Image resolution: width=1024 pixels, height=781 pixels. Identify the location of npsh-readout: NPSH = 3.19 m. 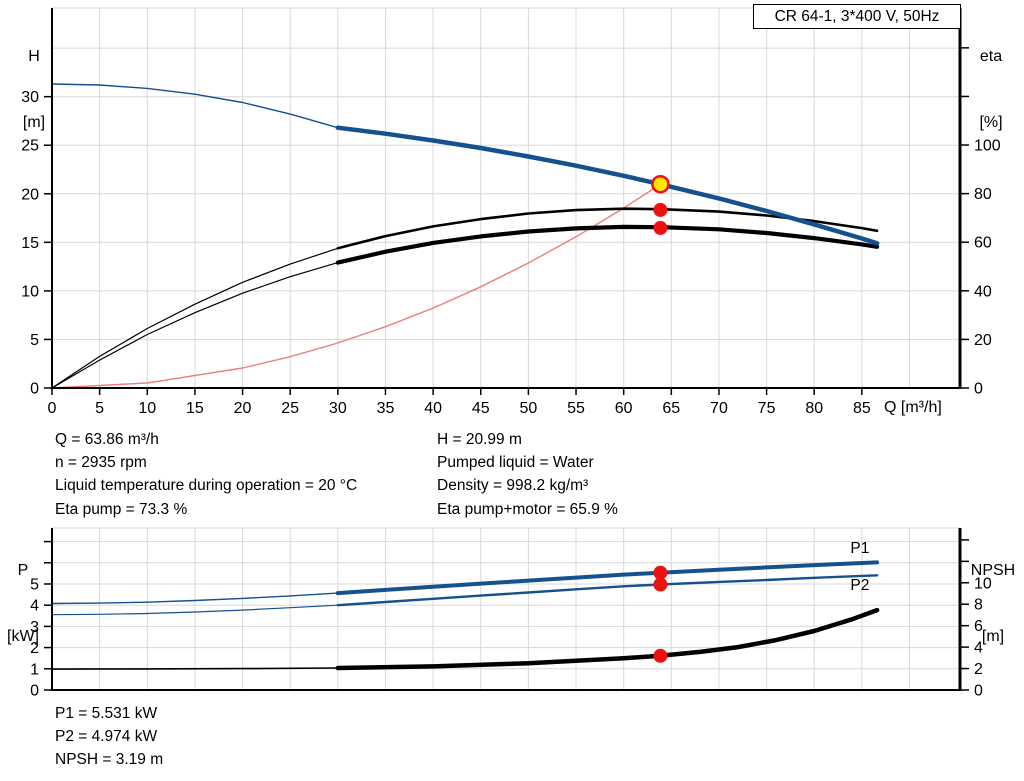
(109, 760).